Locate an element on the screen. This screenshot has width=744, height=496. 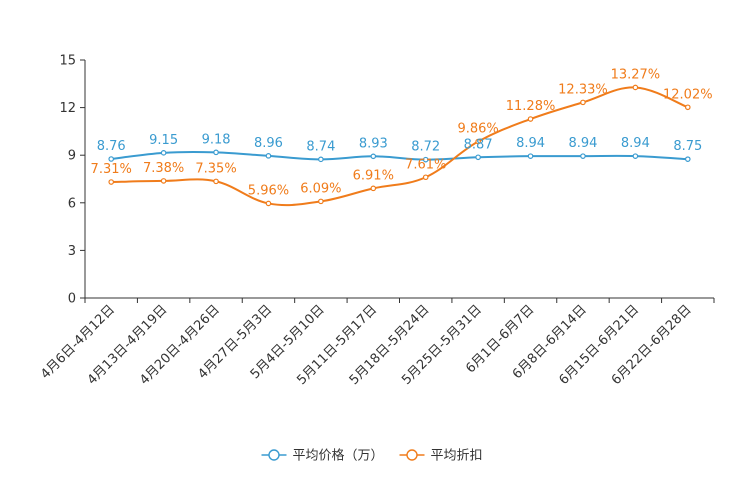
legend: 平均价格（万） 平均折扣 is located at coordinates (372, 456).